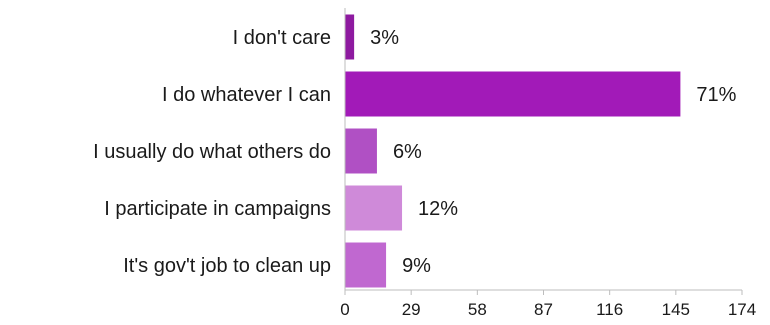 The width and height of the screenshot is (770, 325). Describe the element at coordinates (742, 309) in the screenshot. I see `x-tick-label: 174` at that location.